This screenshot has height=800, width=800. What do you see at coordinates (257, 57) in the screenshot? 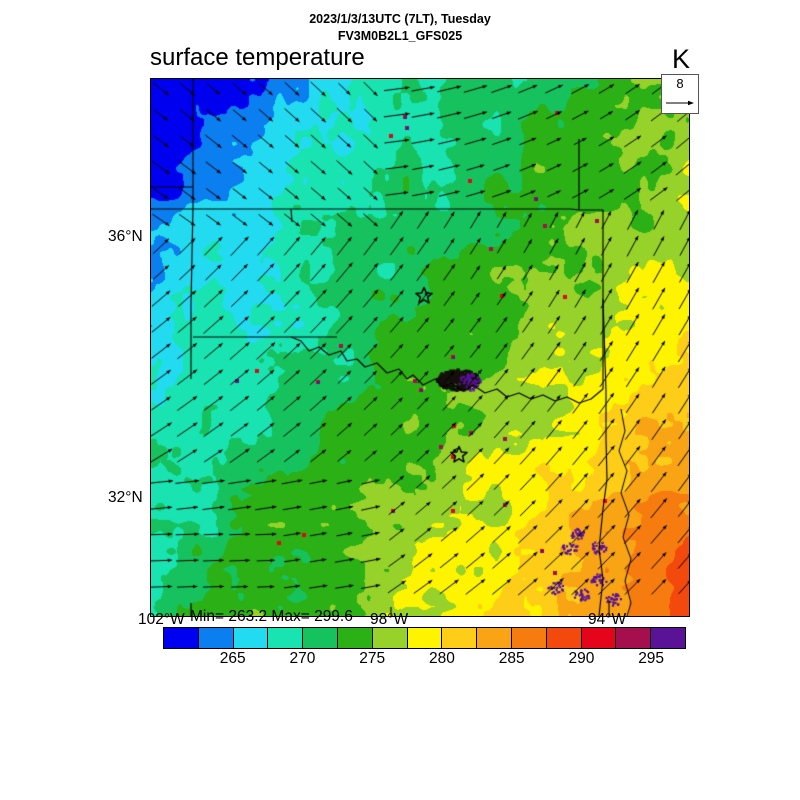
I see `page-title: surface temperature` at bounding box center [257, 57].